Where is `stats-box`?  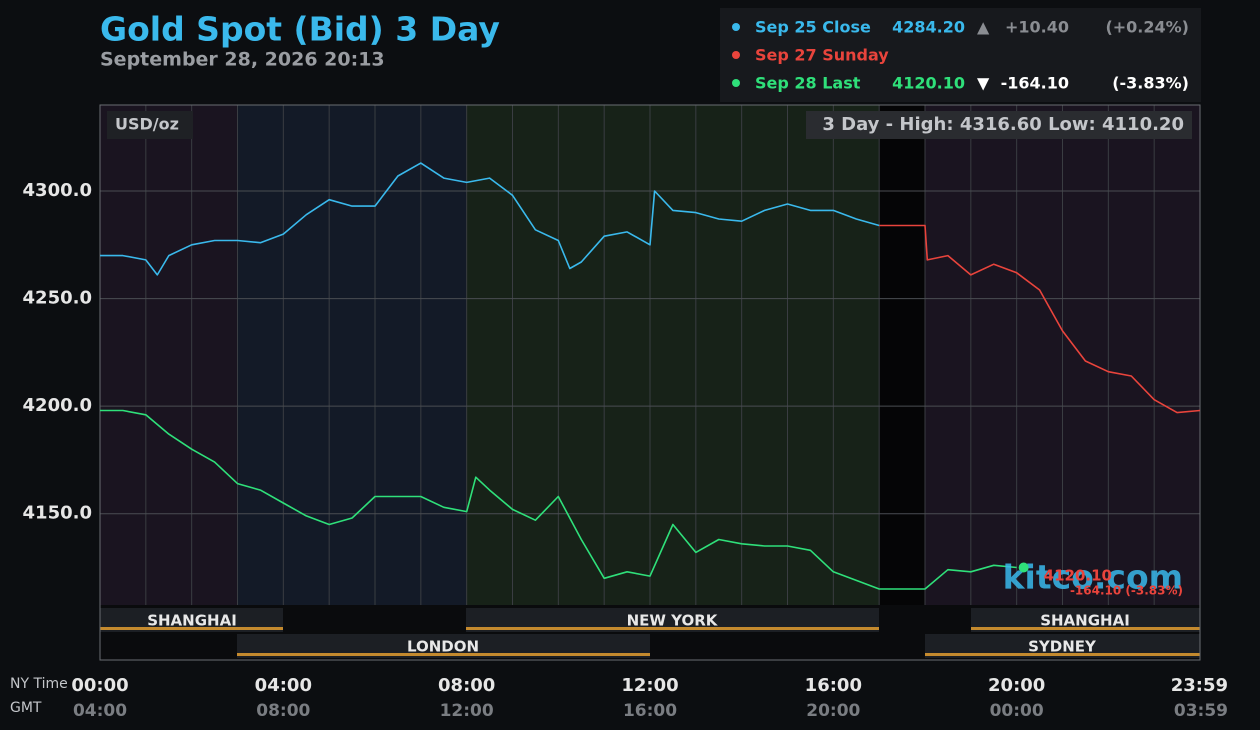
stats-box is located at coordinates (999, 125).